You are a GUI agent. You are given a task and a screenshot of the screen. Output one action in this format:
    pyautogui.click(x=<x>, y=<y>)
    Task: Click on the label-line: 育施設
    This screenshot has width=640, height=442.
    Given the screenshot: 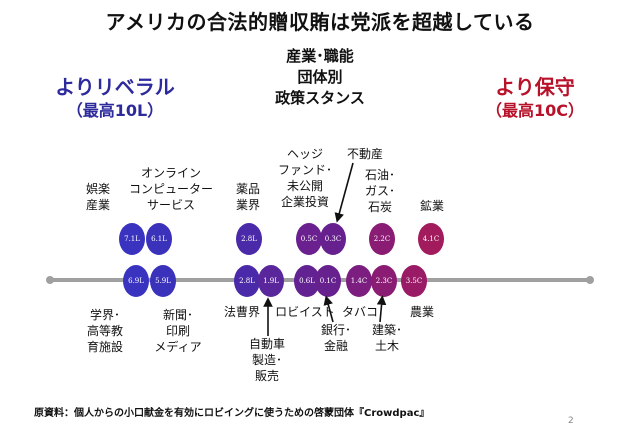 What is the action you would take?
    pyautogui.click(x=104, y=347)
    